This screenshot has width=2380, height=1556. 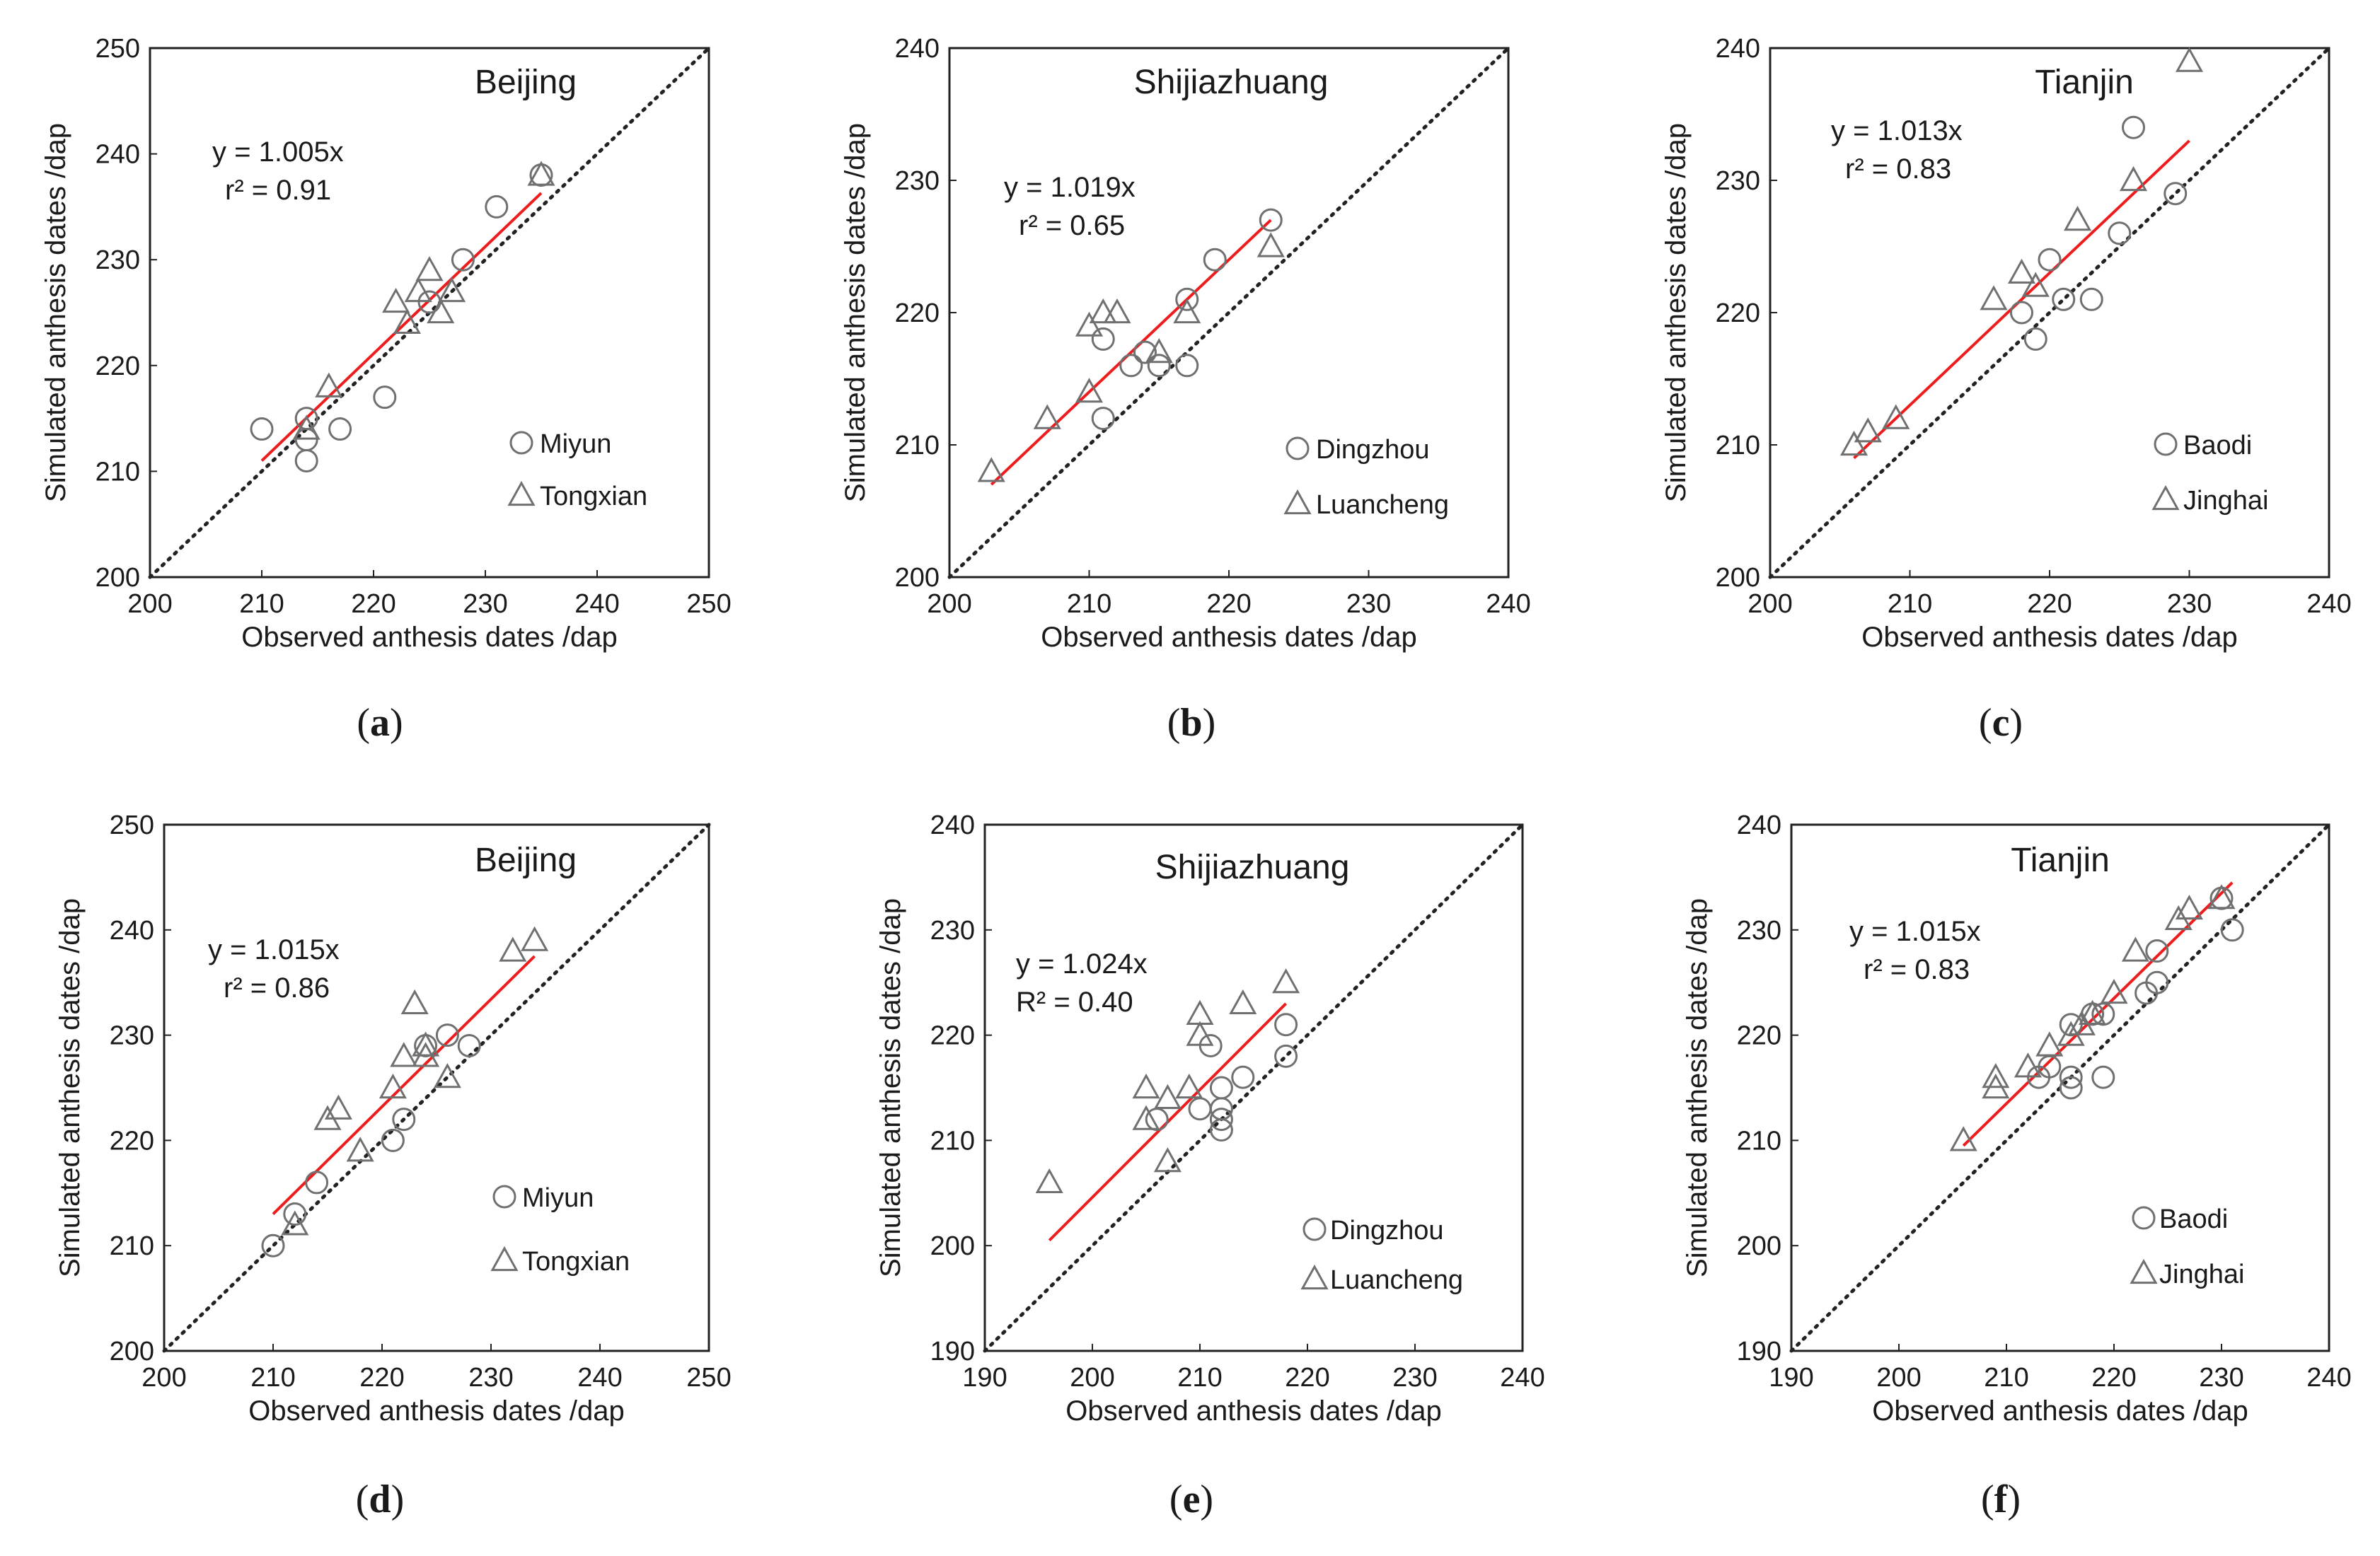 What do you see at coordinates (1174, 723) in the screenshot?
I see `panel-paren: (` at bounding box center [1174, 723].